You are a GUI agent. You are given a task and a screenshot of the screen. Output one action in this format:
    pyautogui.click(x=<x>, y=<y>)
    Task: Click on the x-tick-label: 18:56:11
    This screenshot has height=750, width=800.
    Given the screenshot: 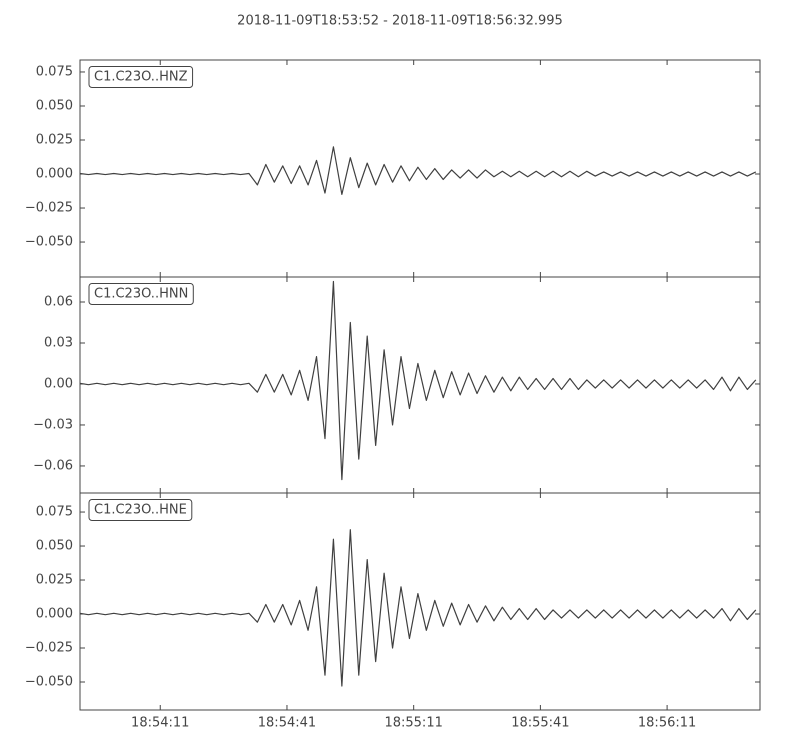 What is the action you would take?
    pyautogui.click(x=667, y=723)
    